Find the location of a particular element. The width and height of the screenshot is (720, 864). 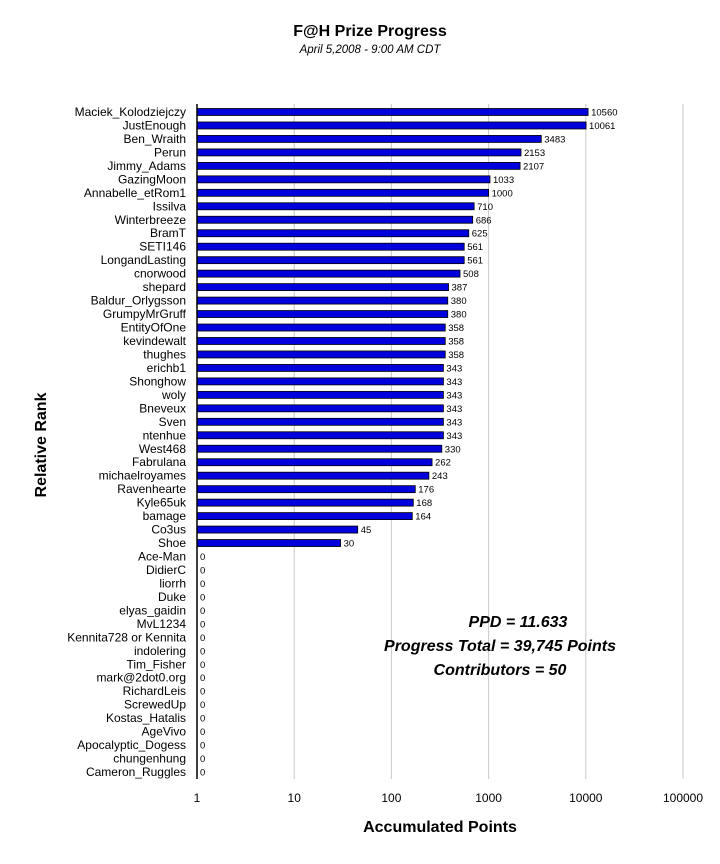

category-label: ntenhue is located at coordinates (165, 435).